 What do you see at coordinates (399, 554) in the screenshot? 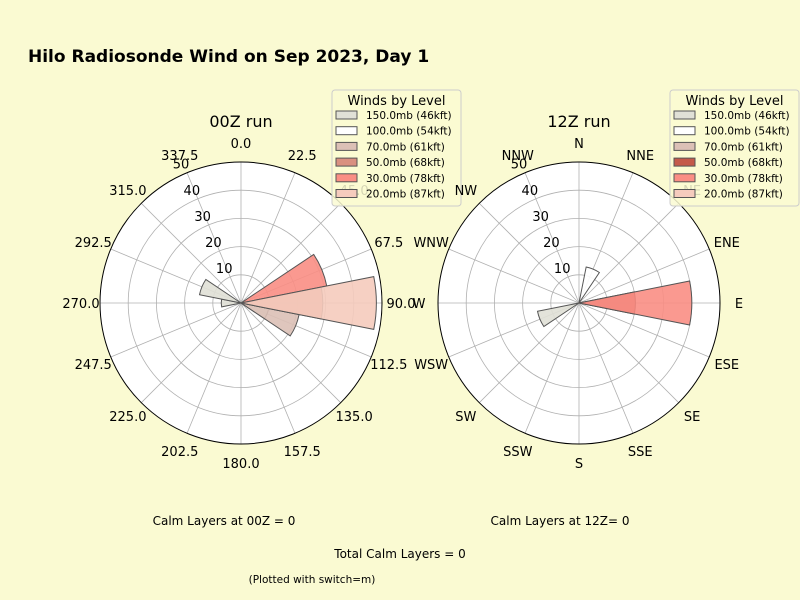
I see `total-calm-layers: Total Calm Layers = 0` at bounding box center [399, 554].